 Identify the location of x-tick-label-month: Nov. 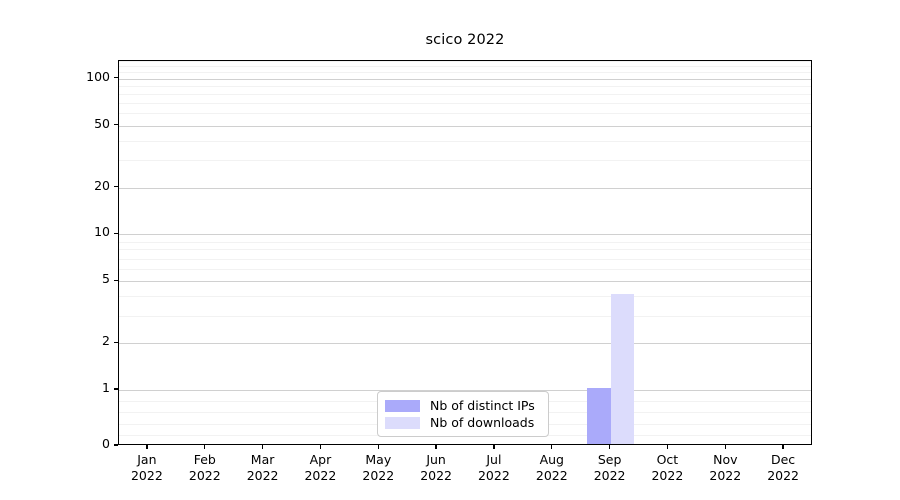
(725, 459).